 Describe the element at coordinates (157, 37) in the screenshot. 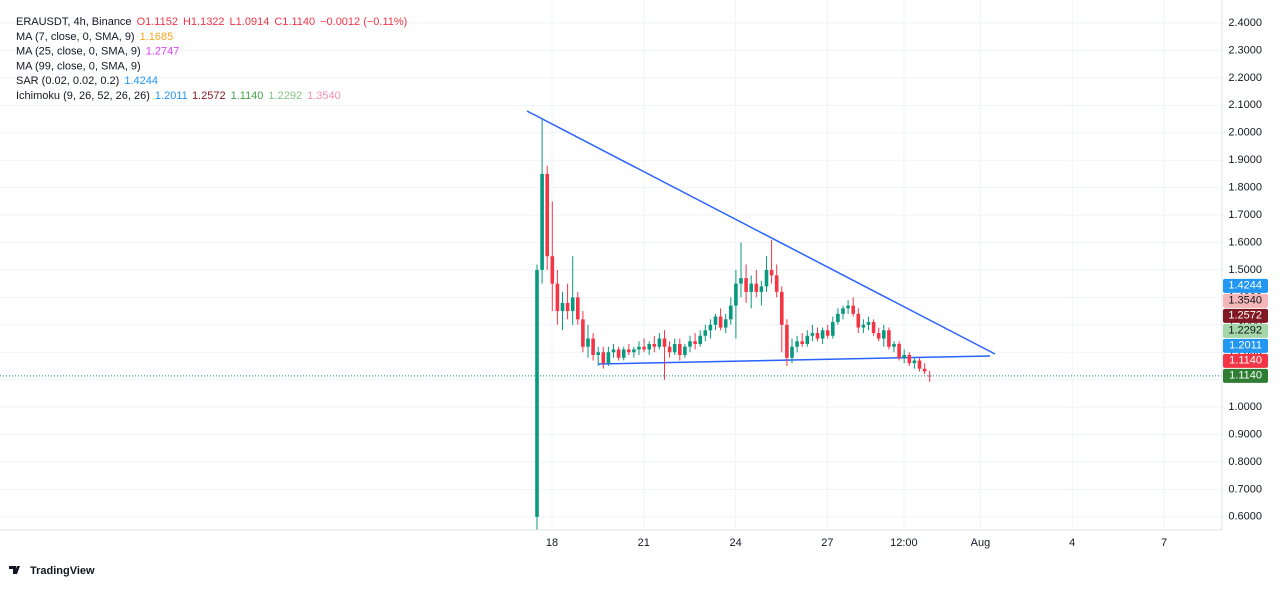

I see `indicator-value: 1.1685` at that location.